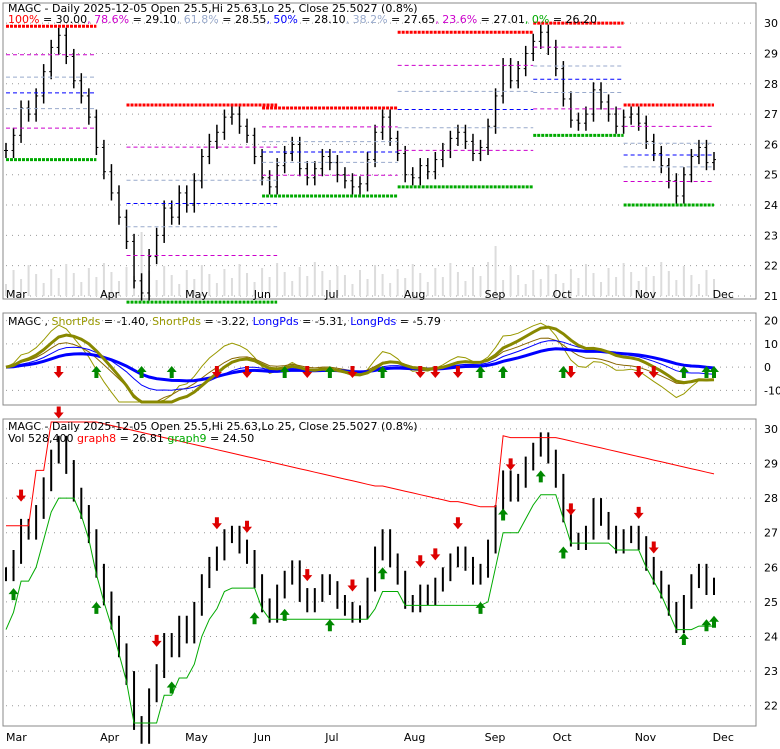 Image resolution: width=780 pixels, height=749 pixels. What do you see at coordinates (767, 367) in the screenshot?
I see `panel2-ytick-label: 0` at bounding box center [767, 367].